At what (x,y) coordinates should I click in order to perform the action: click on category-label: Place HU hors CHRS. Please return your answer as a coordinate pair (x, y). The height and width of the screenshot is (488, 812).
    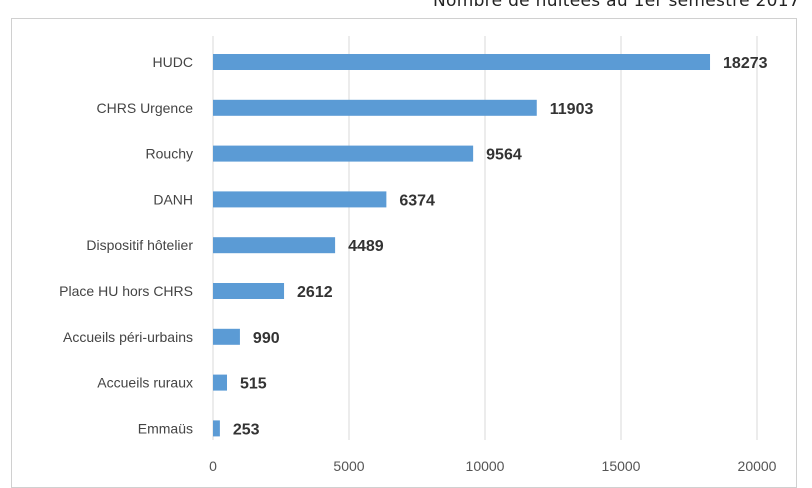
    Looking at the image, I should click on (126, 291).